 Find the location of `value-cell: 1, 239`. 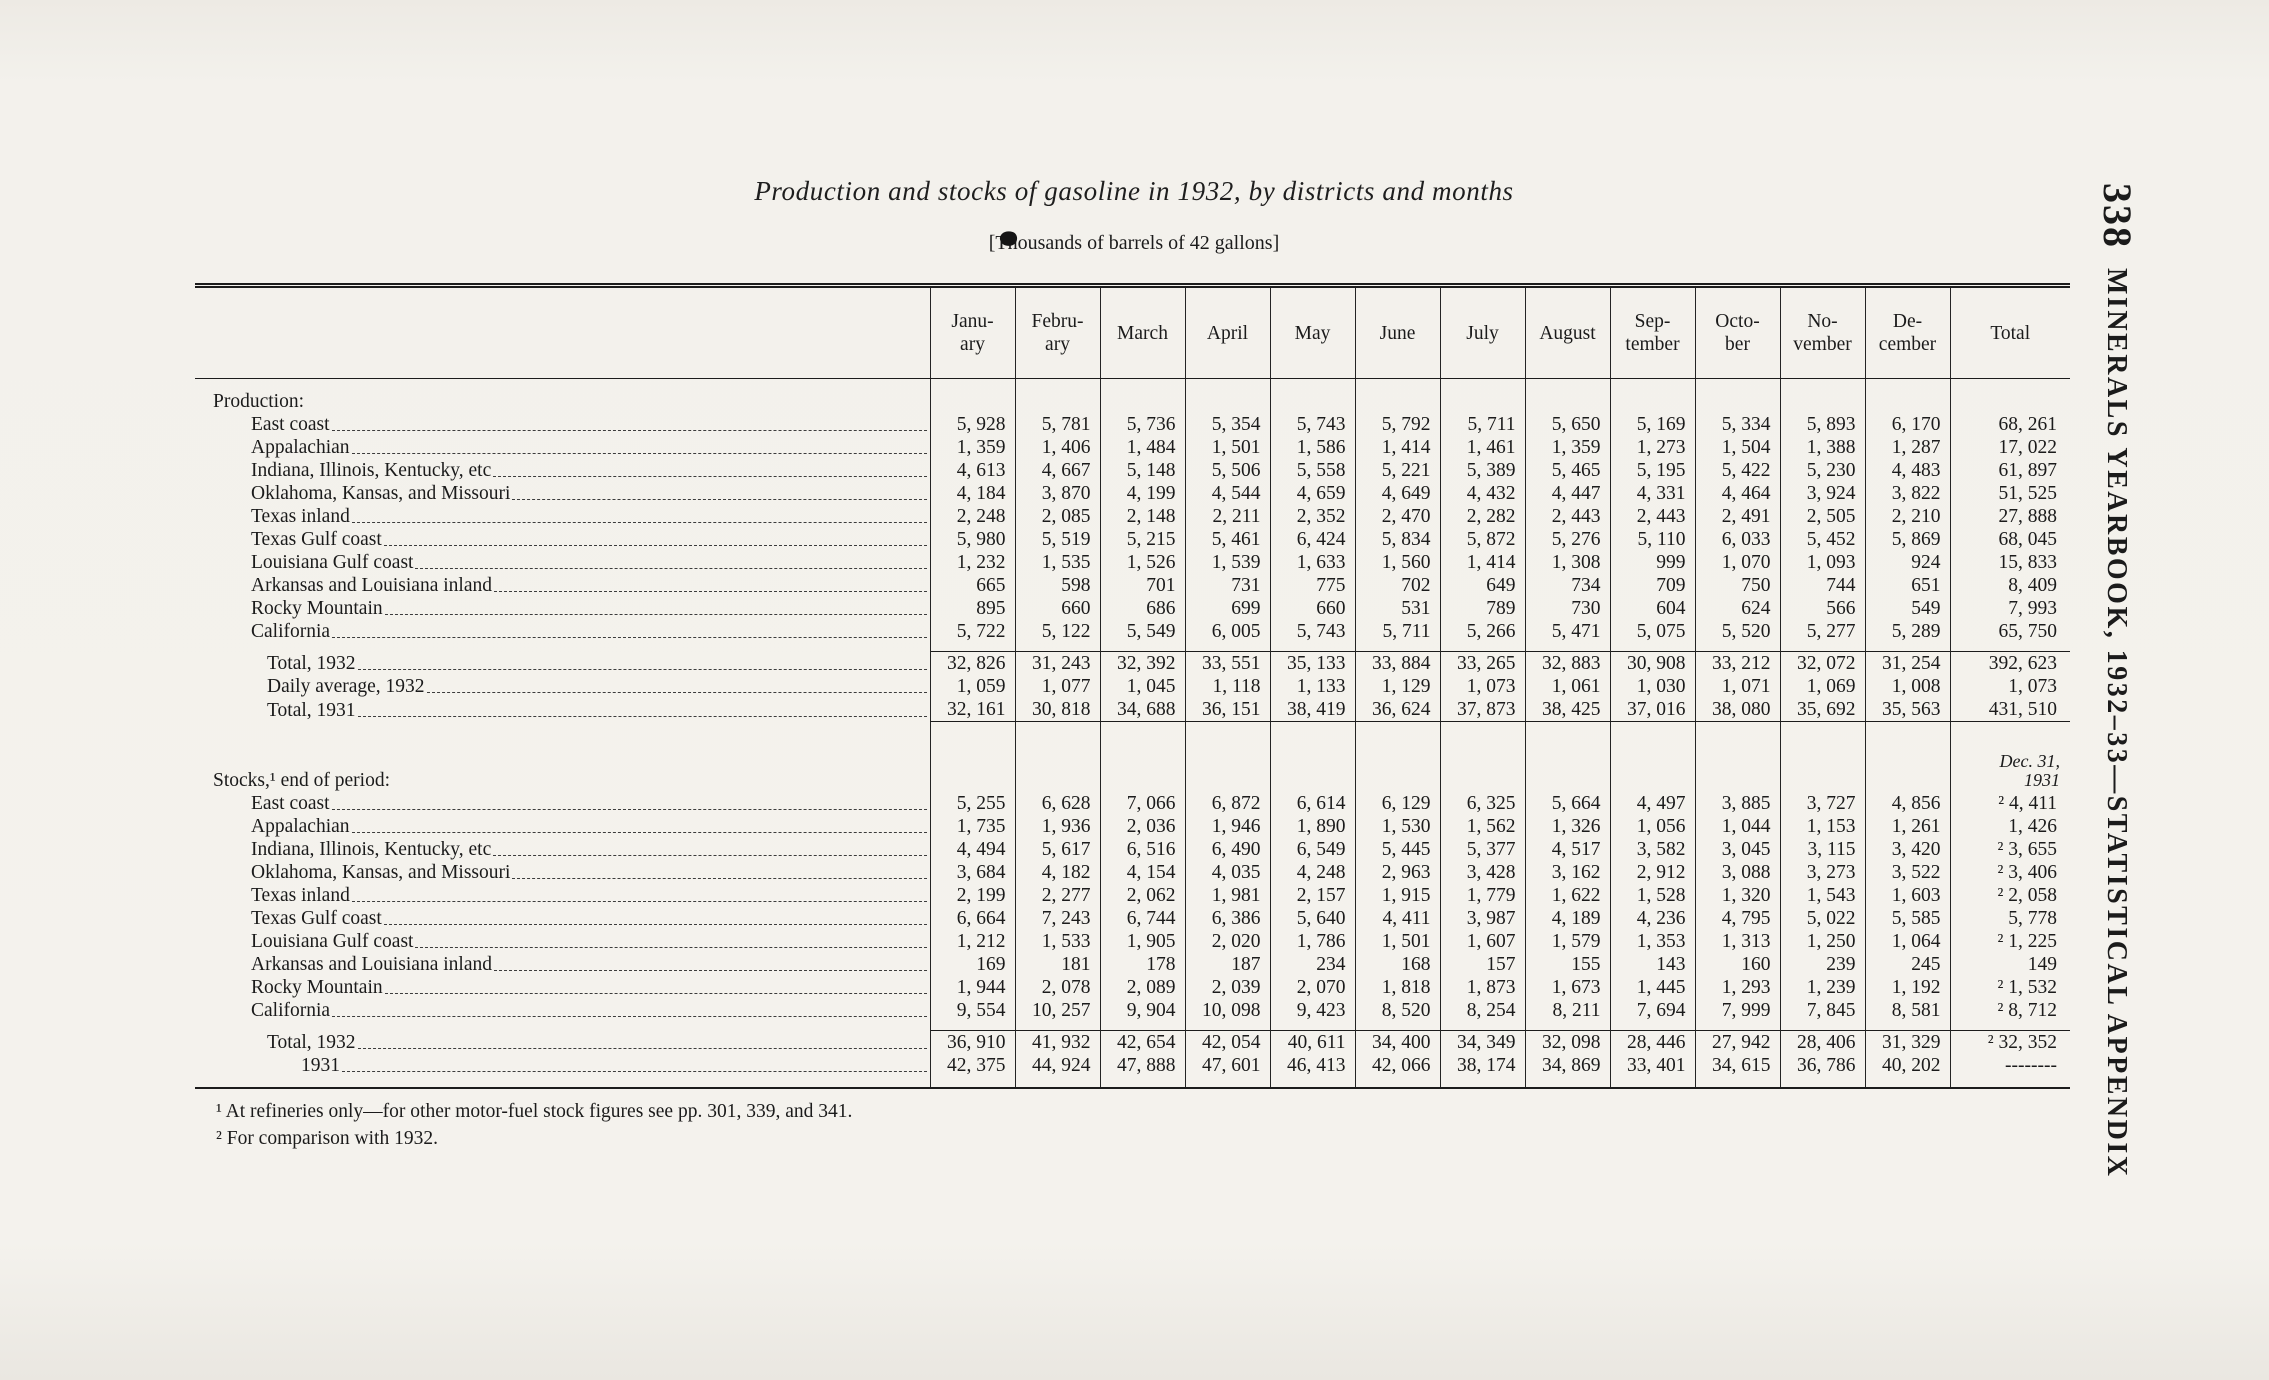

value-cell: 1, 239 is located at coordinates (1822, 987).